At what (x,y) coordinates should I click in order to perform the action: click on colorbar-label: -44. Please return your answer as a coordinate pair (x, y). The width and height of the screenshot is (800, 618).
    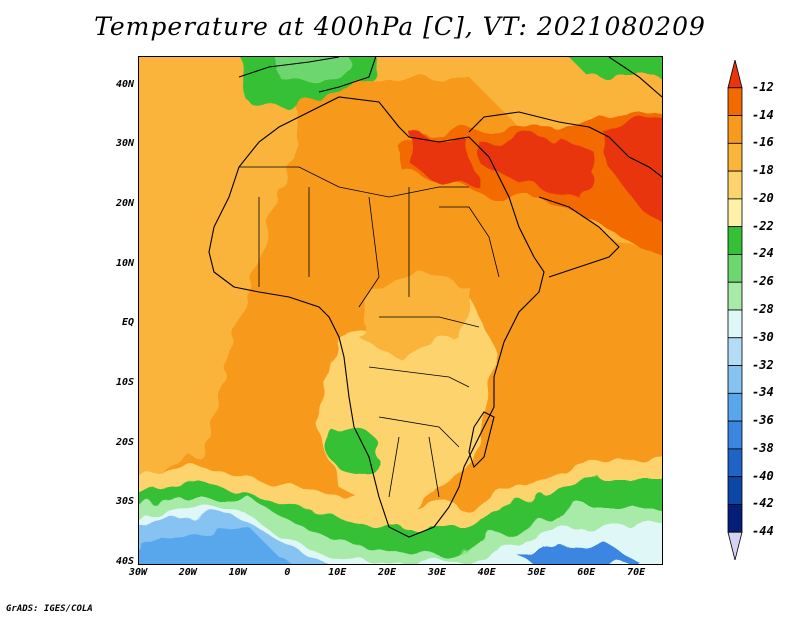
    Looking at the image, I should click on (763, 531).